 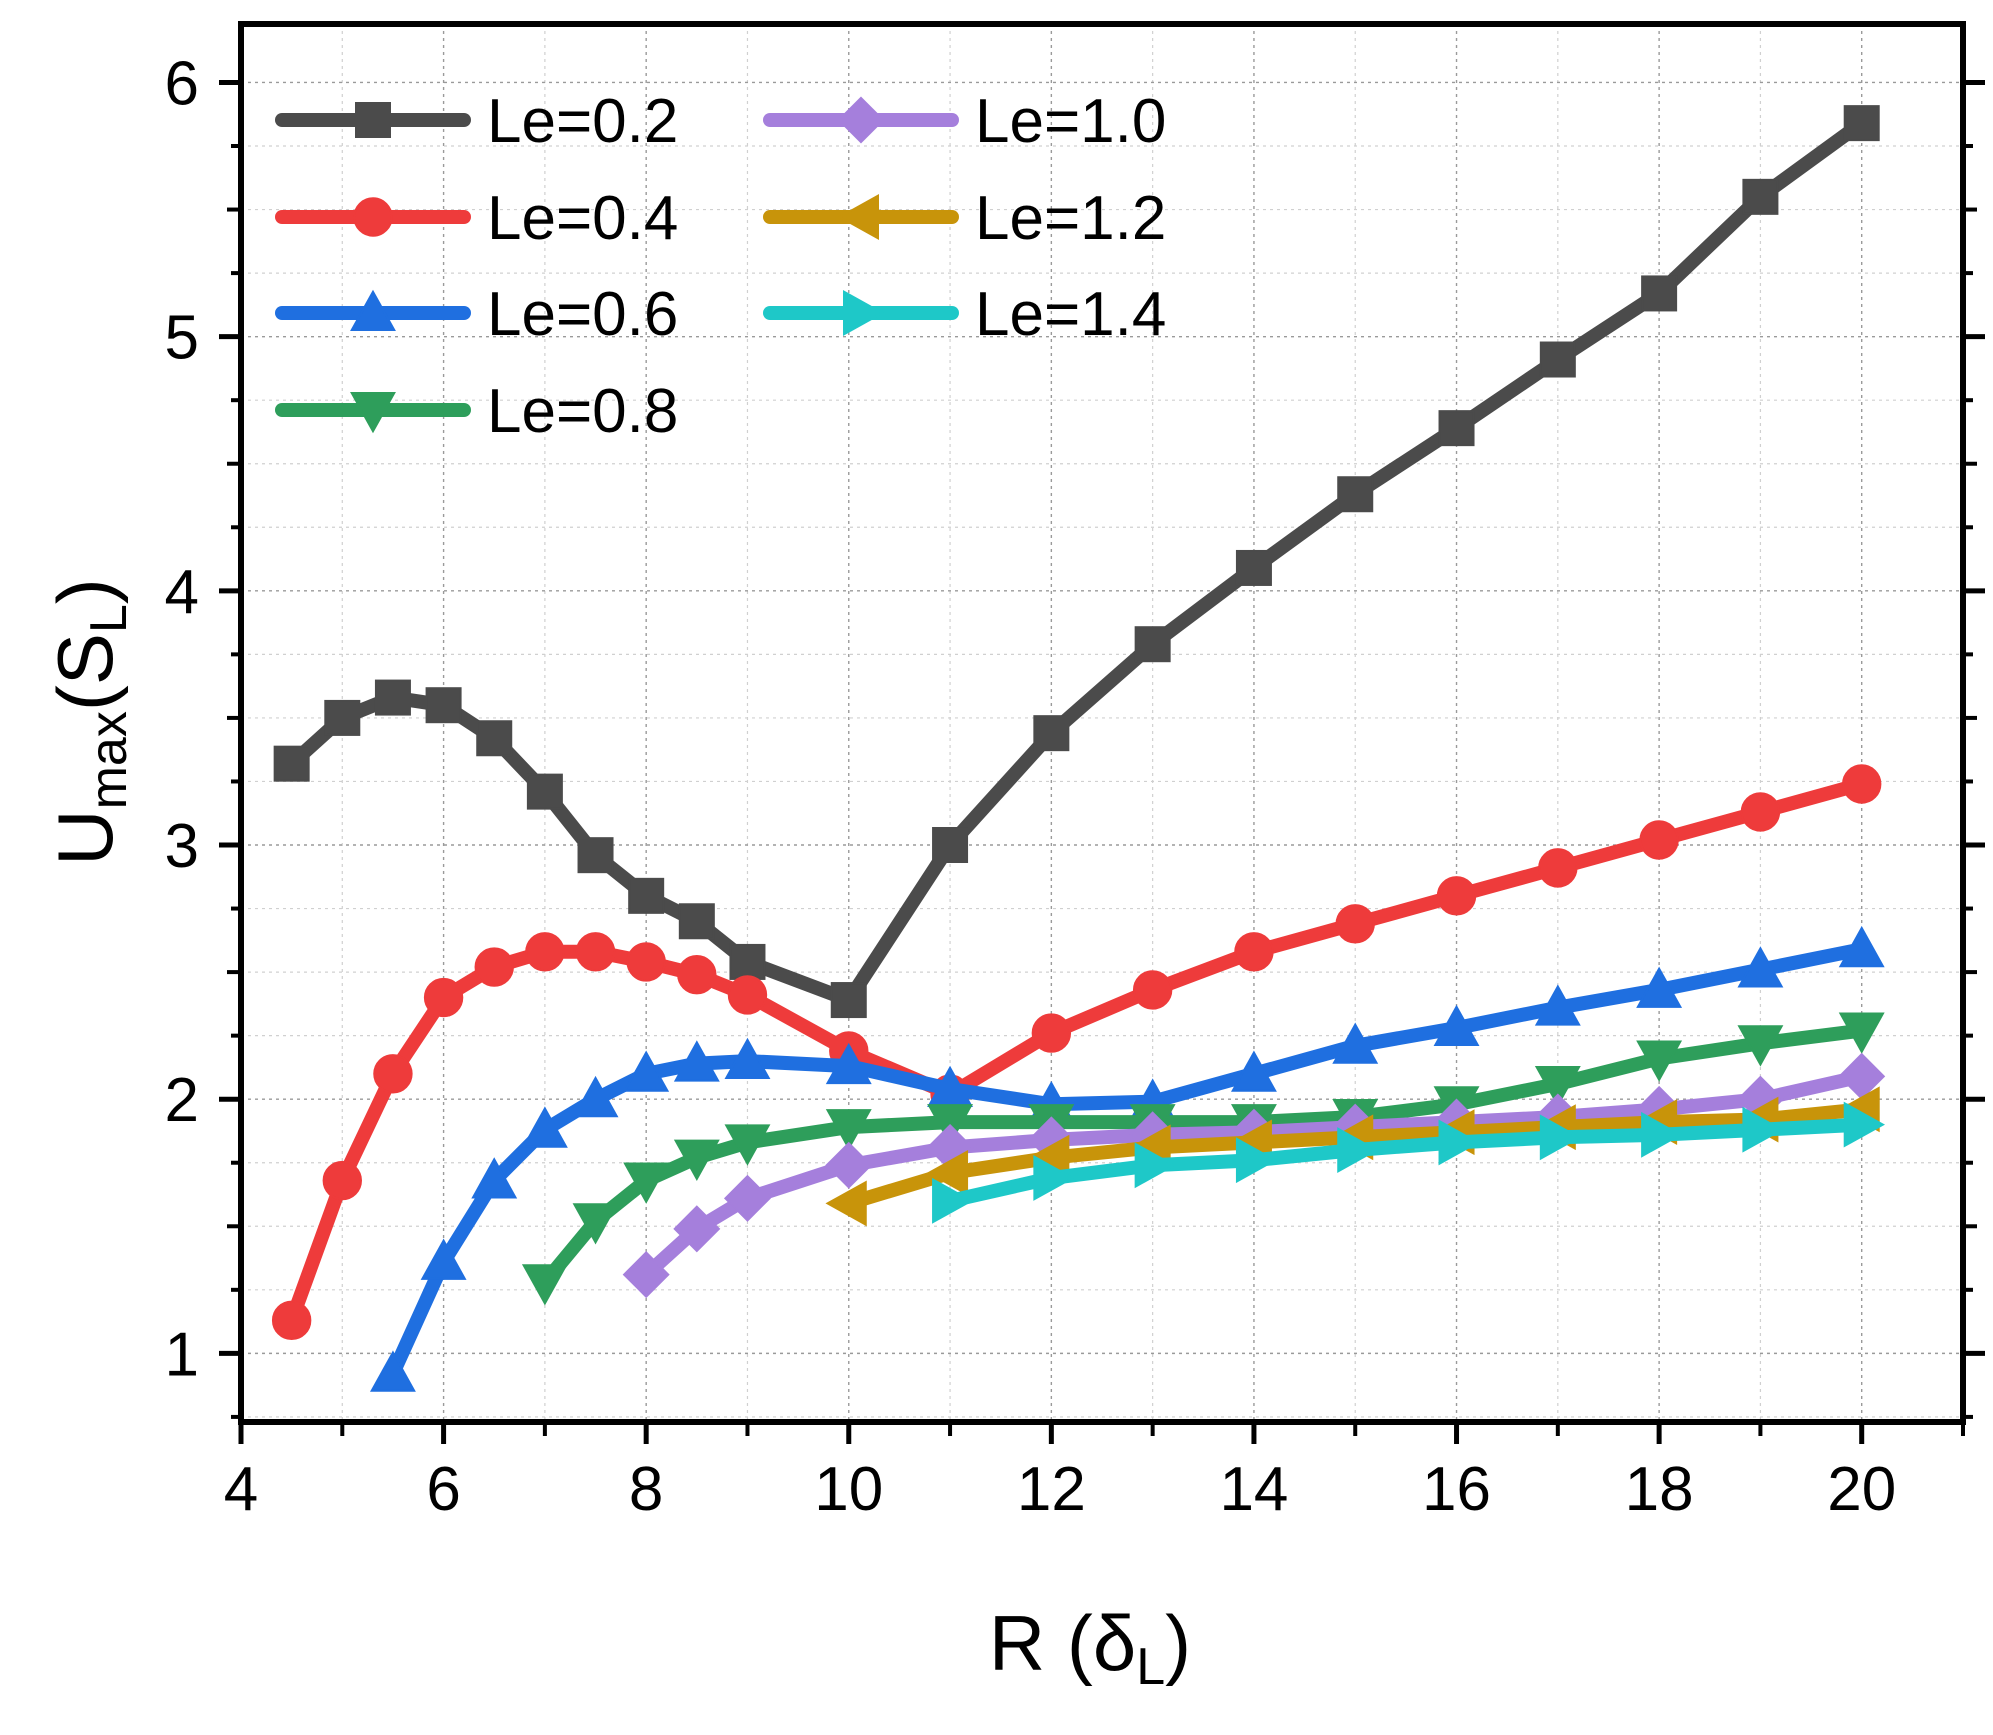 What do you see at coordinates (182, 592) in the screenshot?
I see `y-tick-label: 4` at bounding box center [182, 592].